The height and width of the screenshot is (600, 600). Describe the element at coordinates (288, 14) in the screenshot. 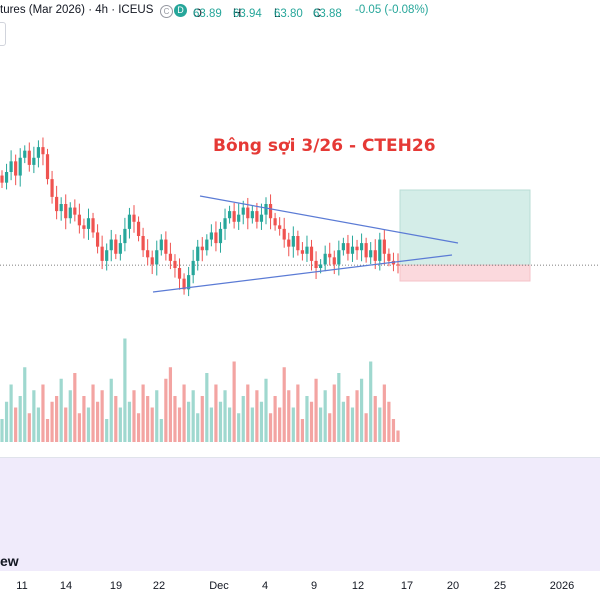

I see `low-value: 63.80` at that location.